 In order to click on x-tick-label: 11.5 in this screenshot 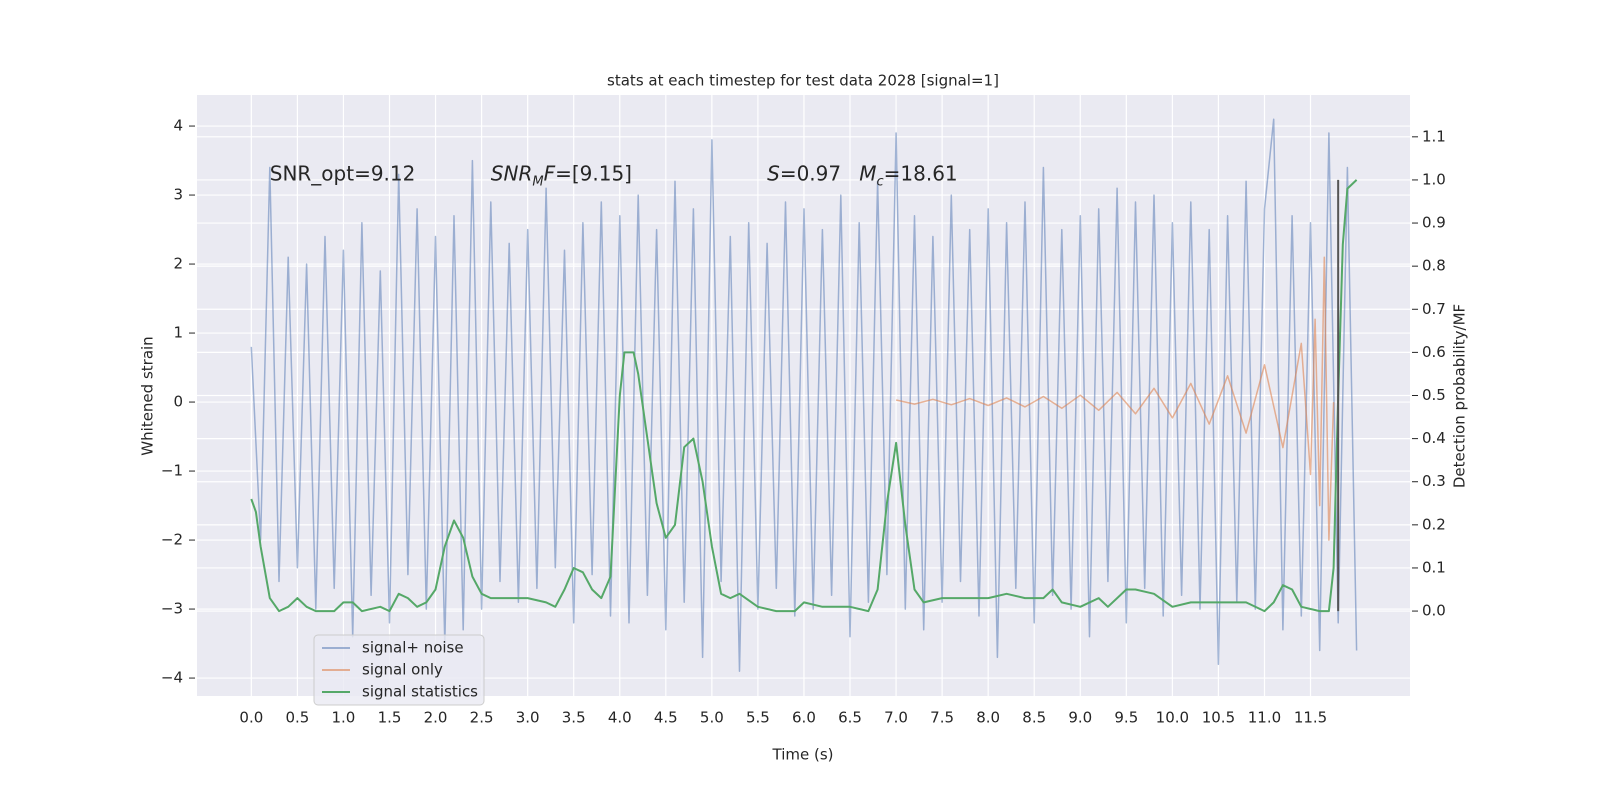, I will do `click(1310, 718)`.